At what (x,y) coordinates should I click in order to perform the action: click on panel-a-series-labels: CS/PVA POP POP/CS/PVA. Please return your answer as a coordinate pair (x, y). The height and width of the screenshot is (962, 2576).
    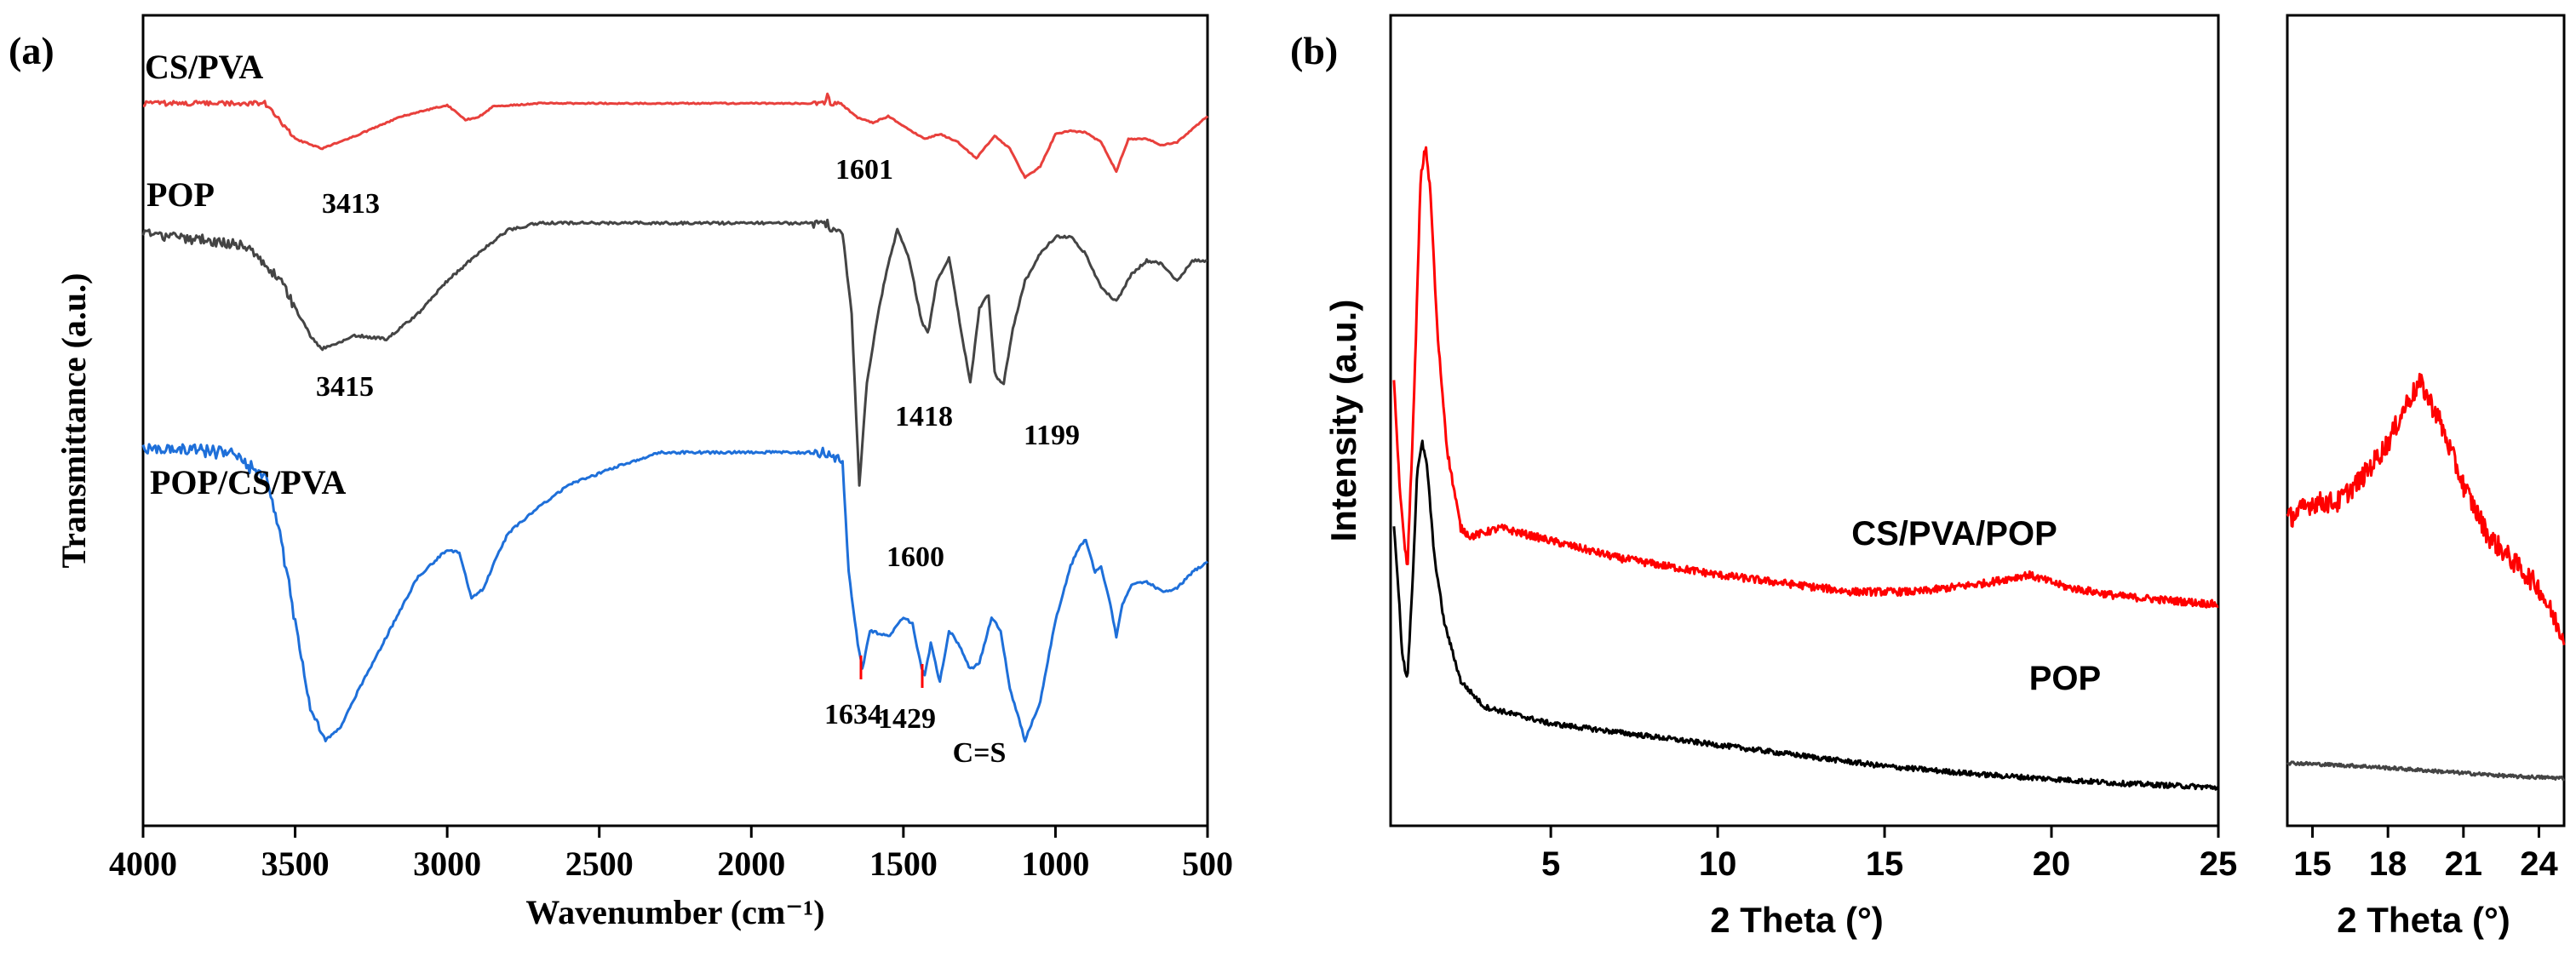
    Looking at the image, I should click on (246, 274).